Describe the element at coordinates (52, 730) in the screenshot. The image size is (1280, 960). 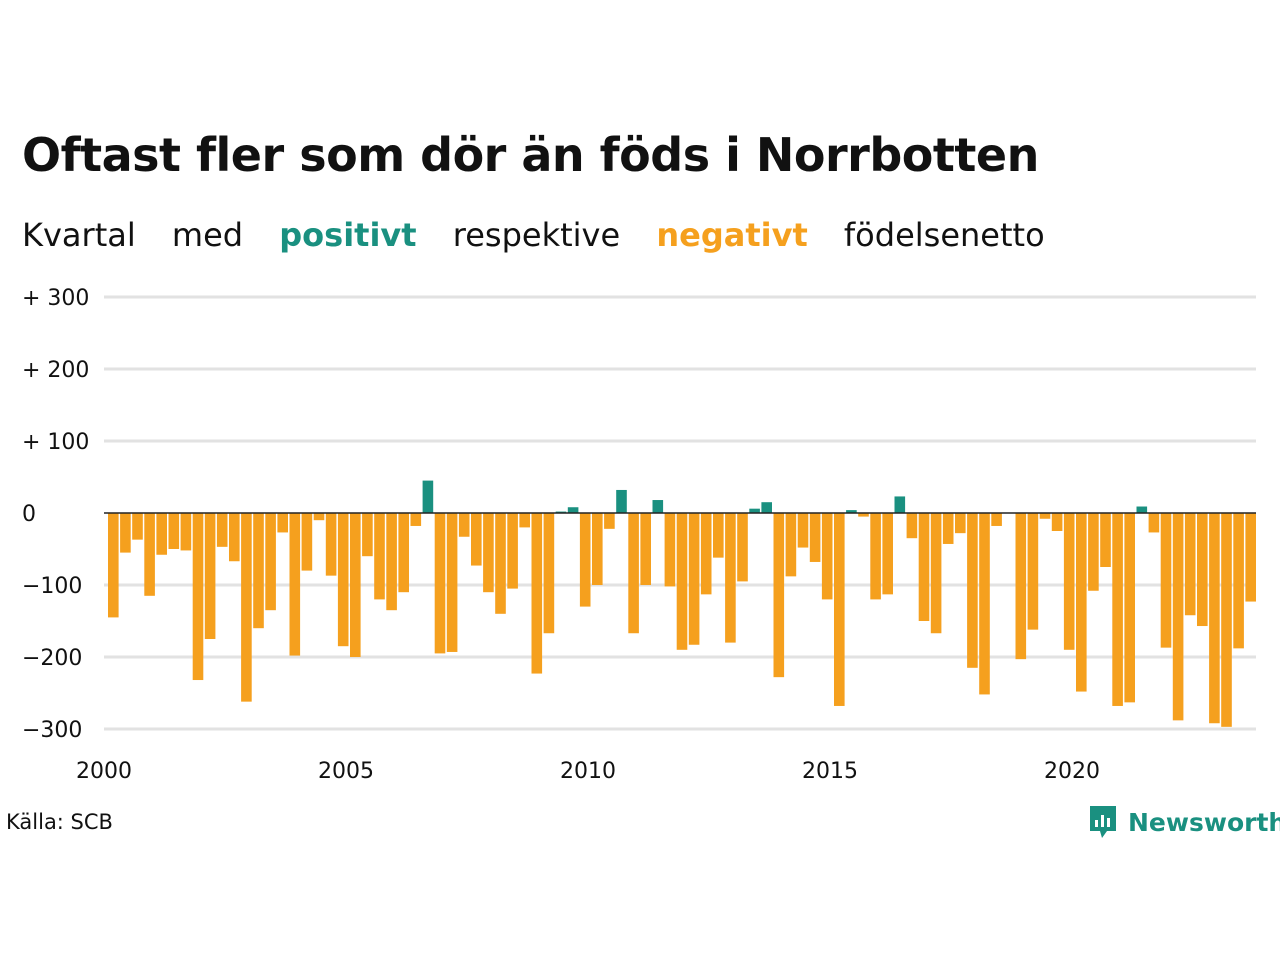
I see `y-tick-label: −300` at that location.